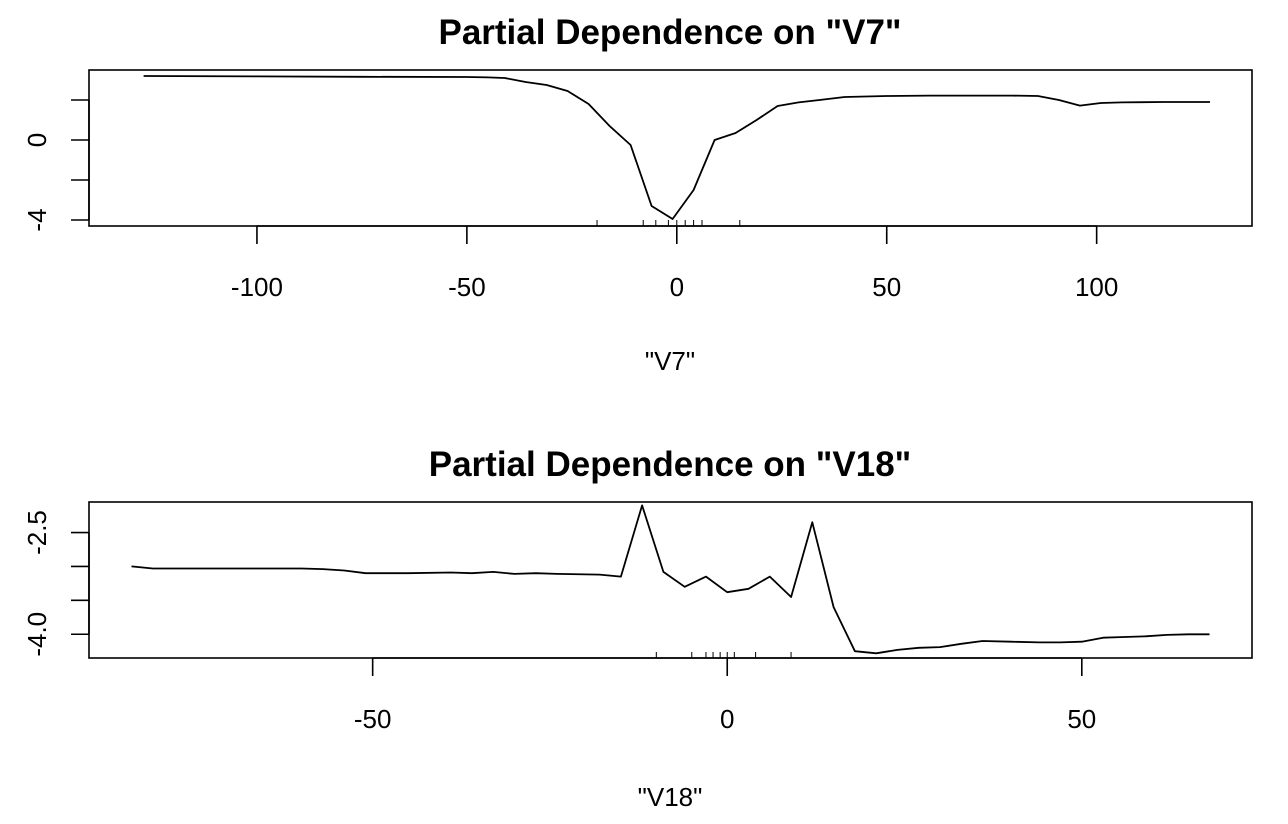 The height and width of the screenshot is (824, 1288). I want to click on x-axis-label-v7: "V7", so click(670, 361).